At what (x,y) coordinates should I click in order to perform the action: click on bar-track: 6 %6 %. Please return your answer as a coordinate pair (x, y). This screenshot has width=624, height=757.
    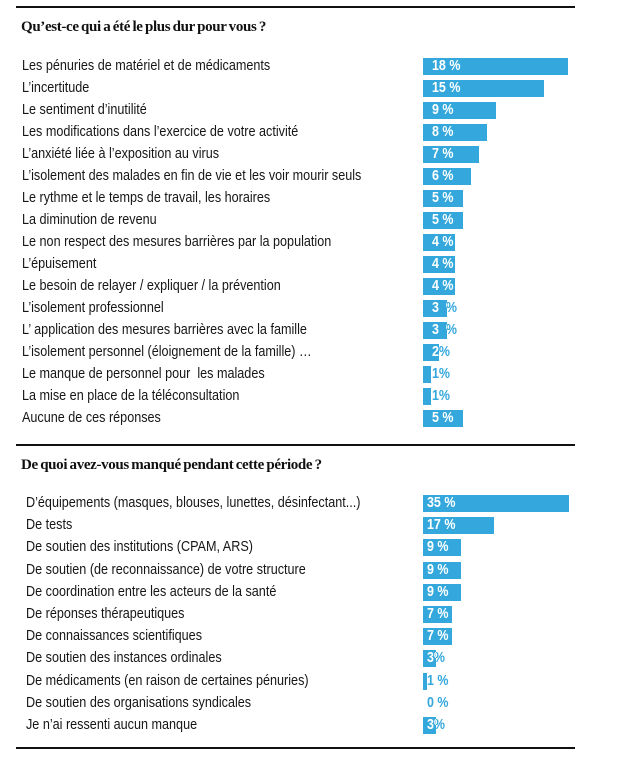
    Looking at the image, I should click on (503, 176).